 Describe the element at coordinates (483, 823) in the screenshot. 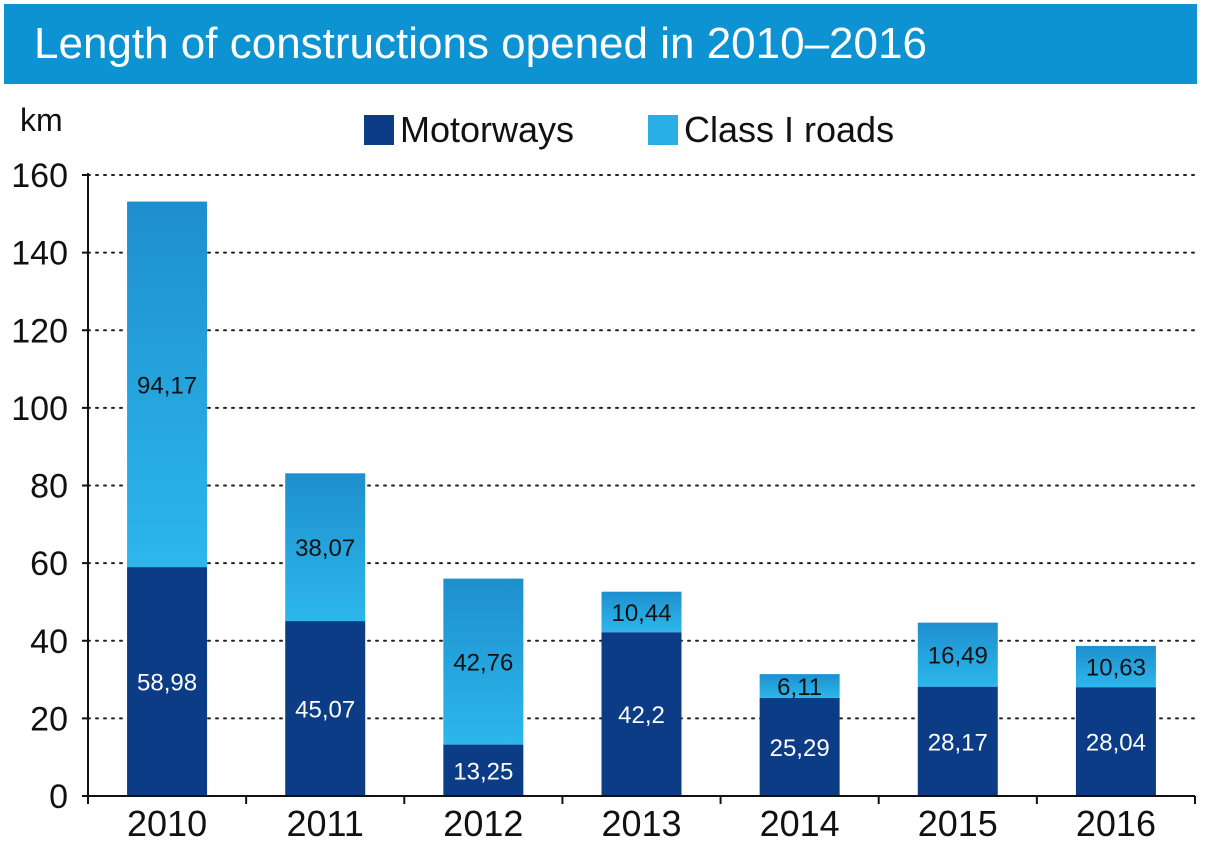

I see `x-tick-label: 2012` at that location.